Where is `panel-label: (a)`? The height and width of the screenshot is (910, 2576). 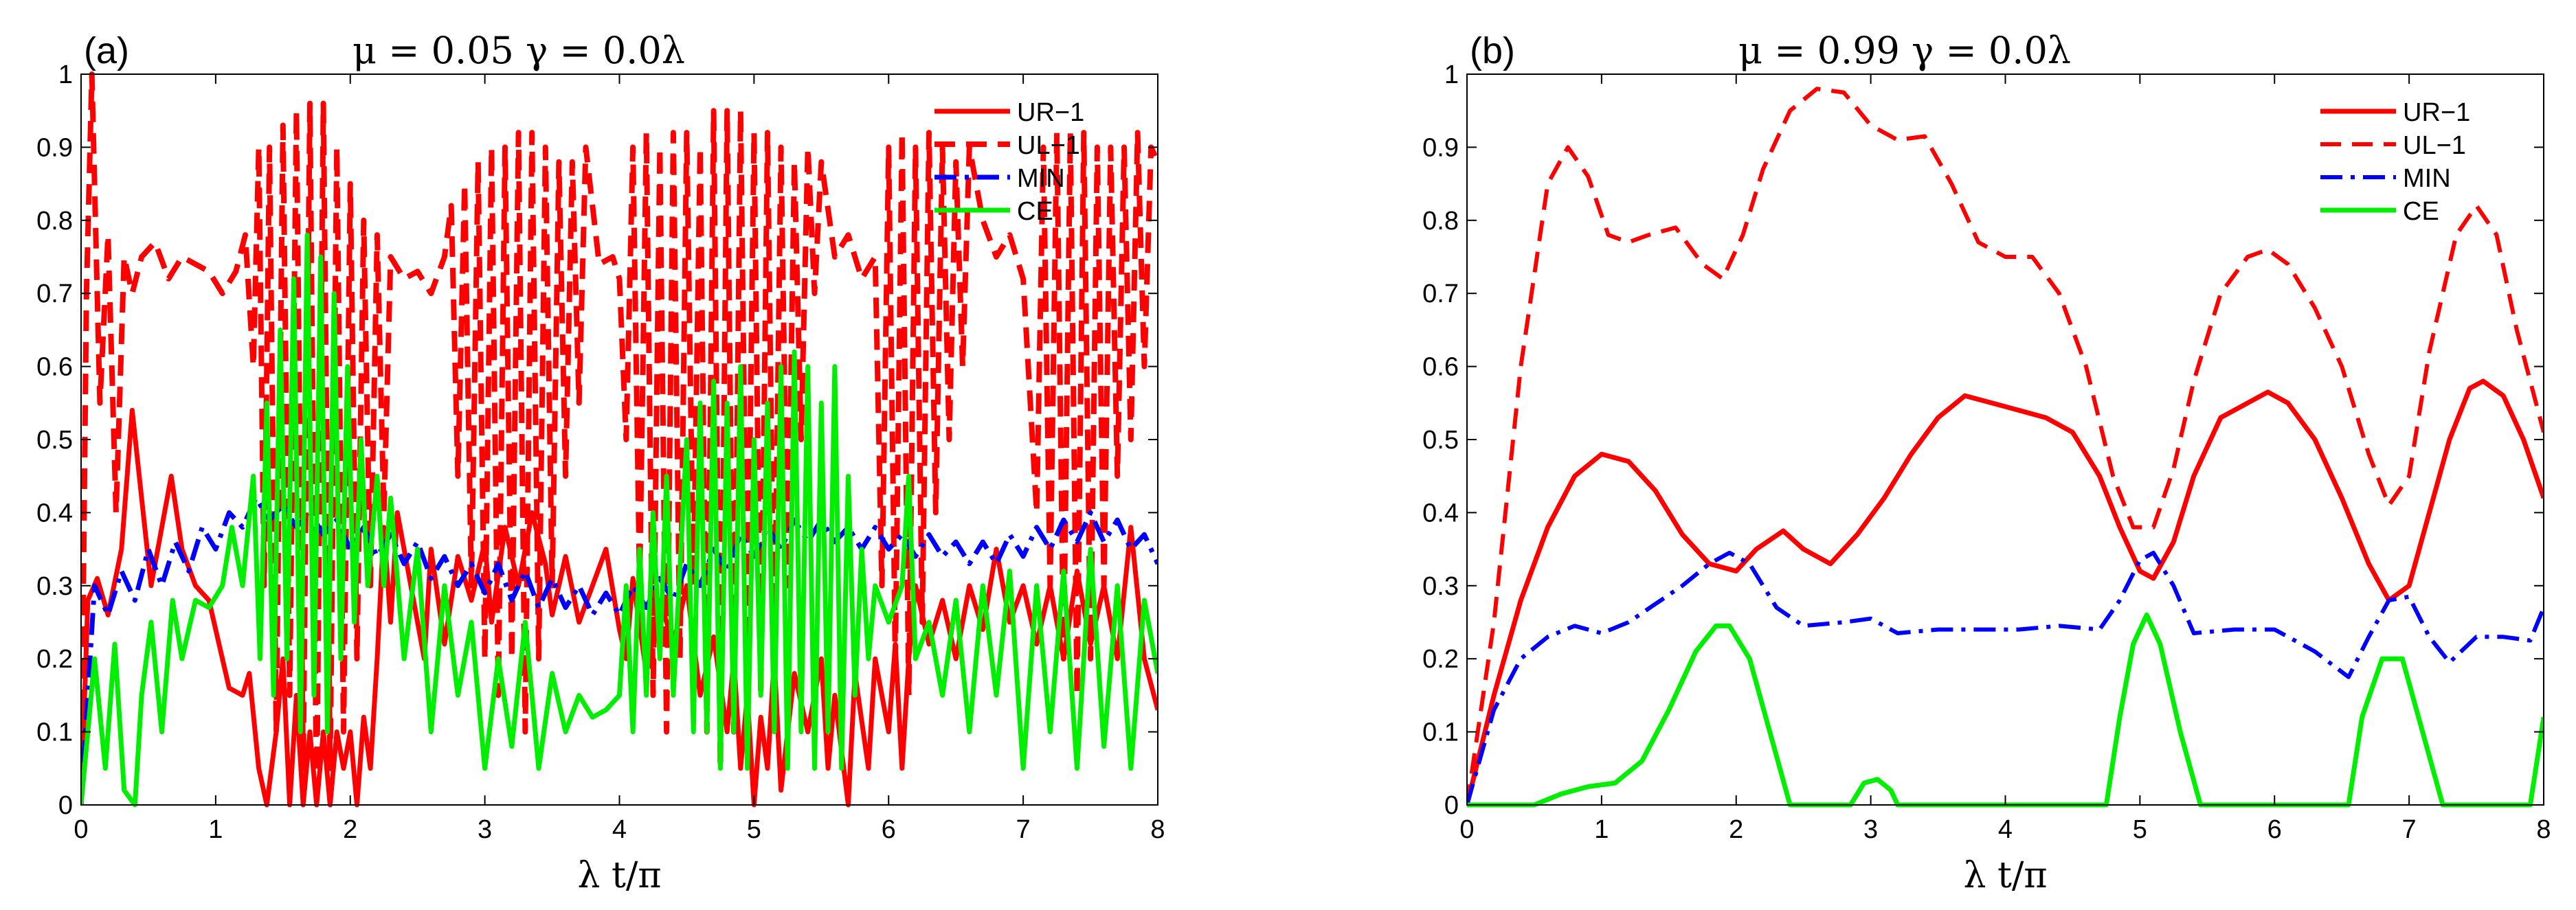 panel-label: (a) is located at coordinates (106, 50).